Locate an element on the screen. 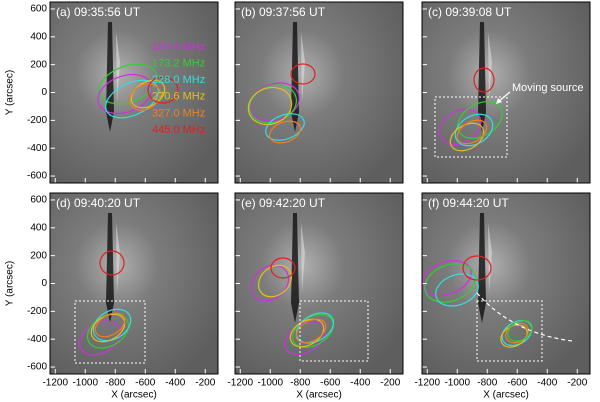  panel-title: (a) 09:35:56 UT is located at coordinates (98, 12).